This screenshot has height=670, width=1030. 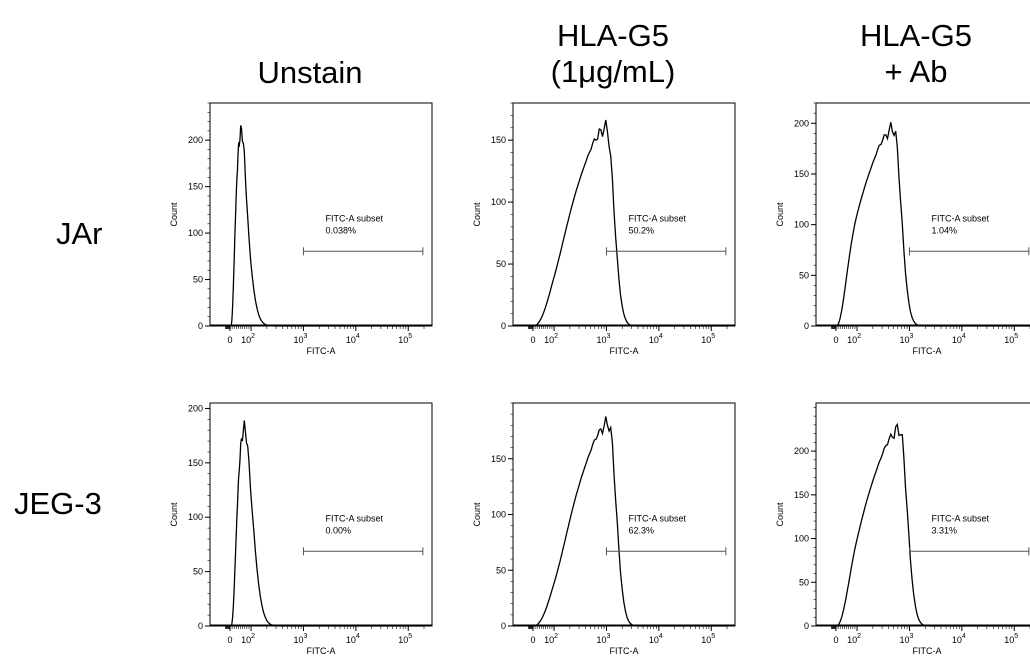 I want to click on row-label-jar: JAr, so click(x=79, y=233).